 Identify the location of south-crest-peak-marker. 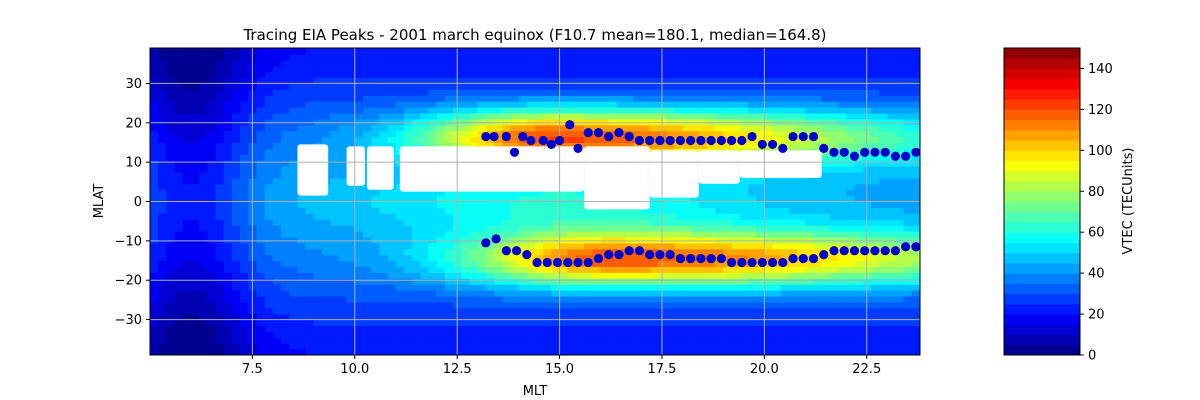
(486, 243).